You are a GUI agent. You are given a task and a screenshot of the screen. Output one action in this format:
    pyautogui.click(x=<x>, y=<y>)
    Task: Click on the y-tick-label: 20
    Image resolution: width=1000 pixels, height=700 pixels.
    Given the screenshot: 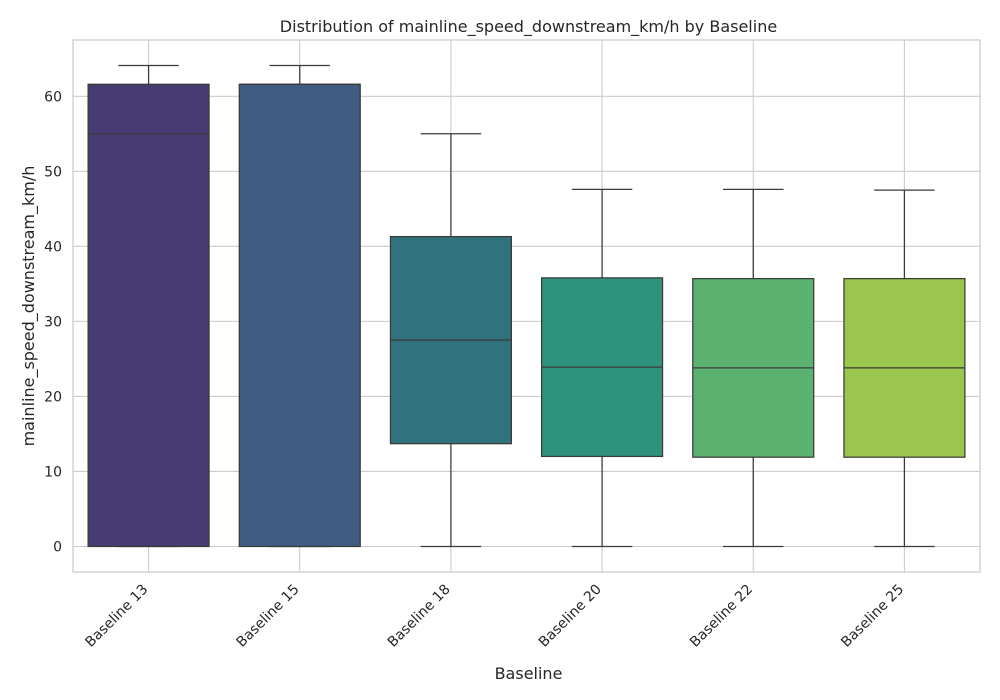 What is the action you would take?
    pyautogui.click(x=53, y=397)
    